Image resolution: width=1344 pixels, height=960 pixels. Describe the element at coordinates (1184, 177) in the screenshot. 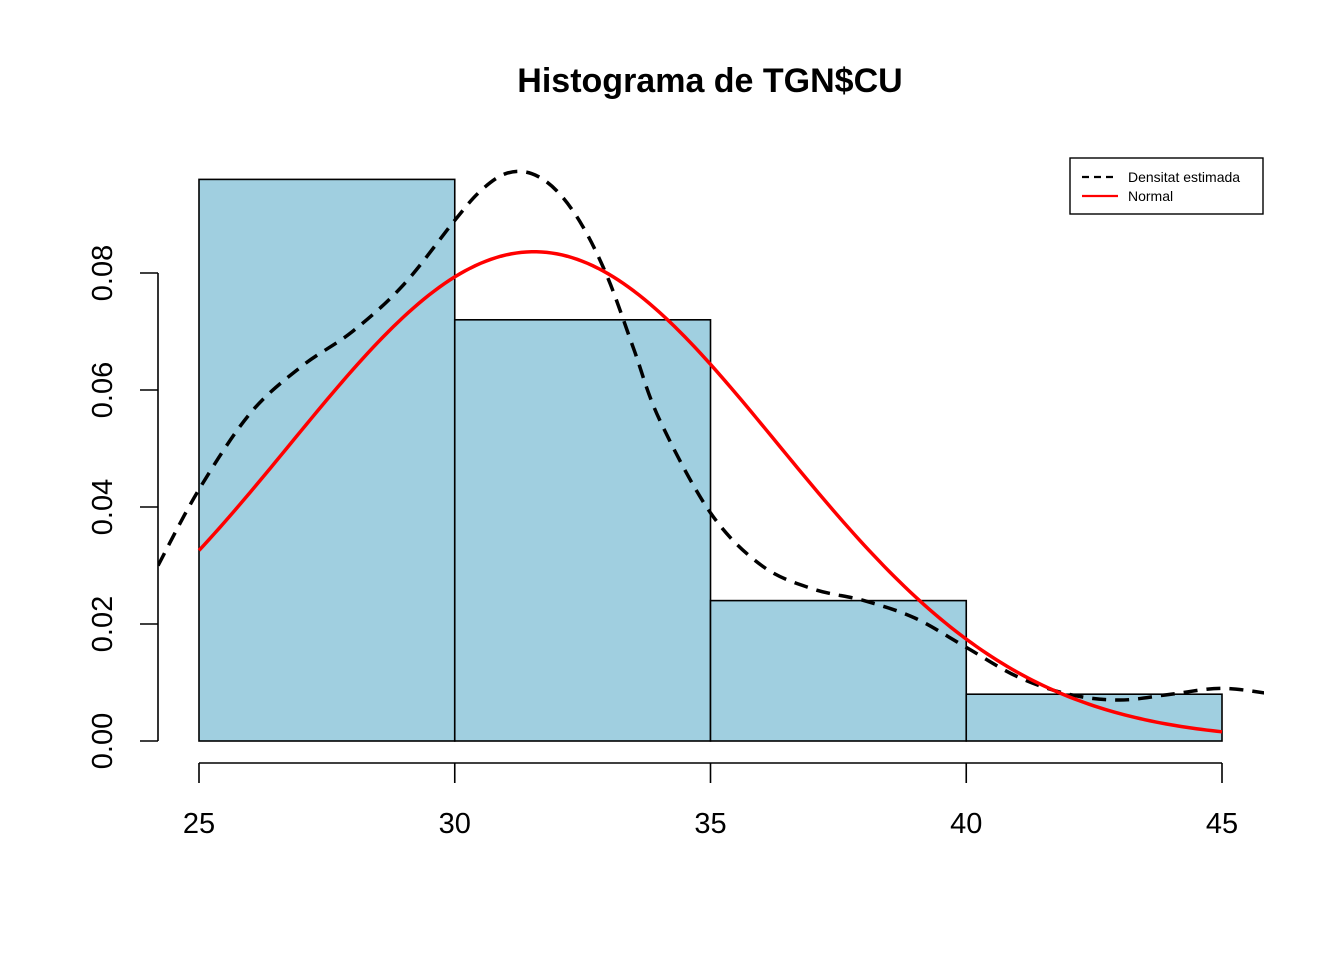

I see `legend-label-densitat-estimada: Densitat estimada` at that location.